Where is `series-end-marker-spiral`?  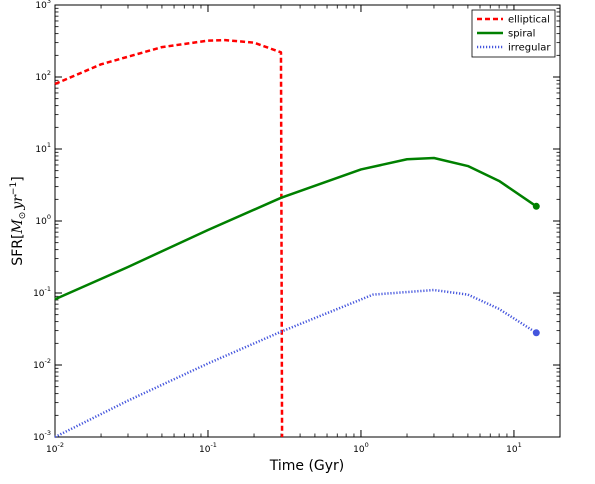
series-end-marker-spiral is located at coordinates (536, 206).